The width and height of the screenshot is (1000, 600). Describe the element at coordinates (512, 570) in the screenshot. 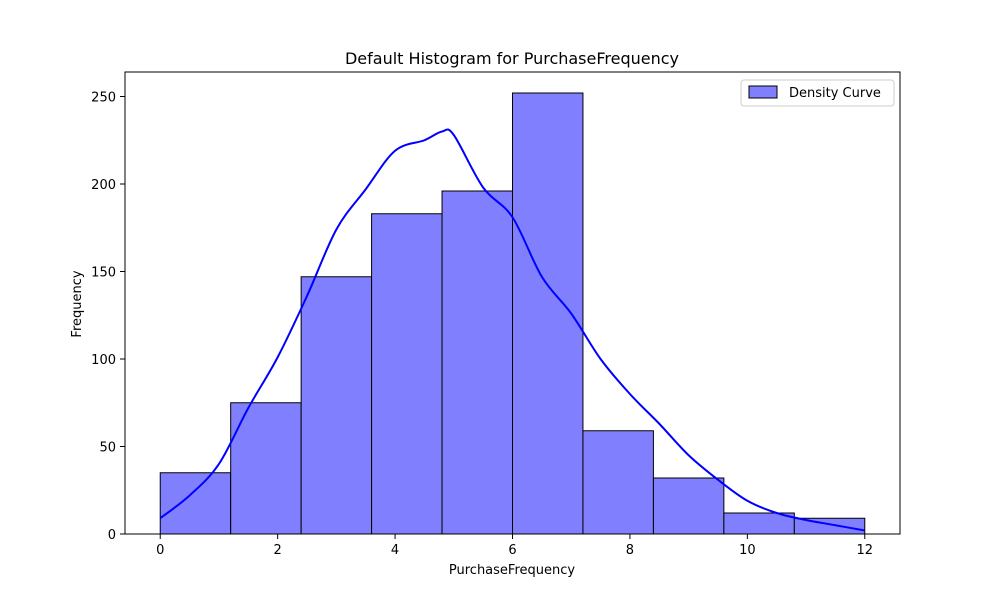

I see `x-axis-label: PurchaseFrequency` at that location.